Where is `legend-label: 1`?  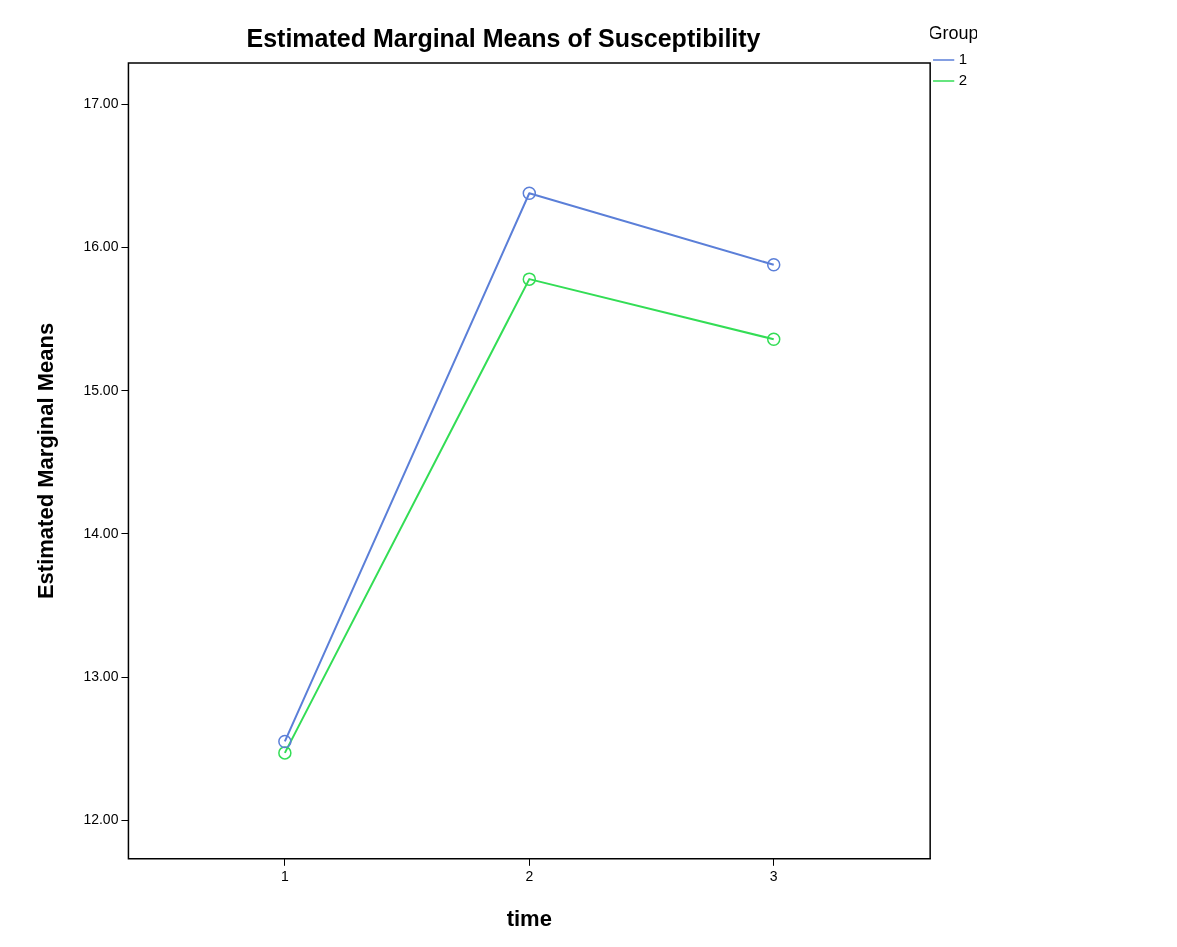 legend-label: 1 is located at coordinates (962, 59).